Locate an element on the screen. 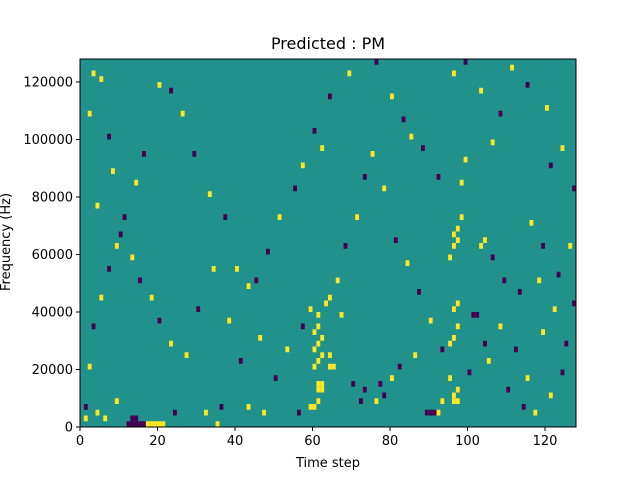 The image size is (640, 480). x-axis: 0 20 40 60 80 100 120 is located at coordinates (317, 438).